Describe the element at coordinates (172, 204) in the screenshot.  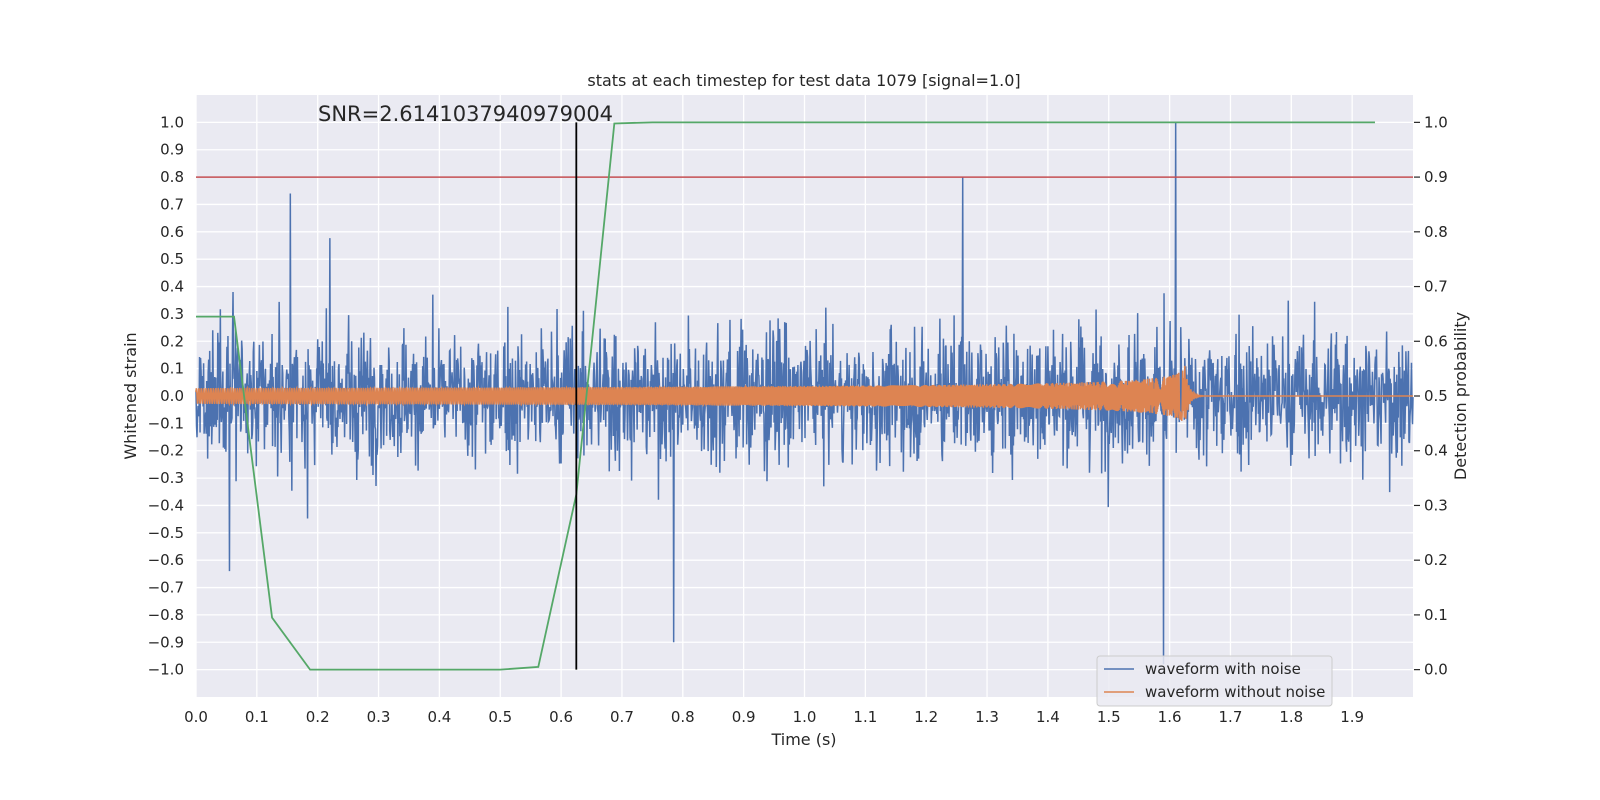
I see `y-left-tick-label: 0.7` at that location.